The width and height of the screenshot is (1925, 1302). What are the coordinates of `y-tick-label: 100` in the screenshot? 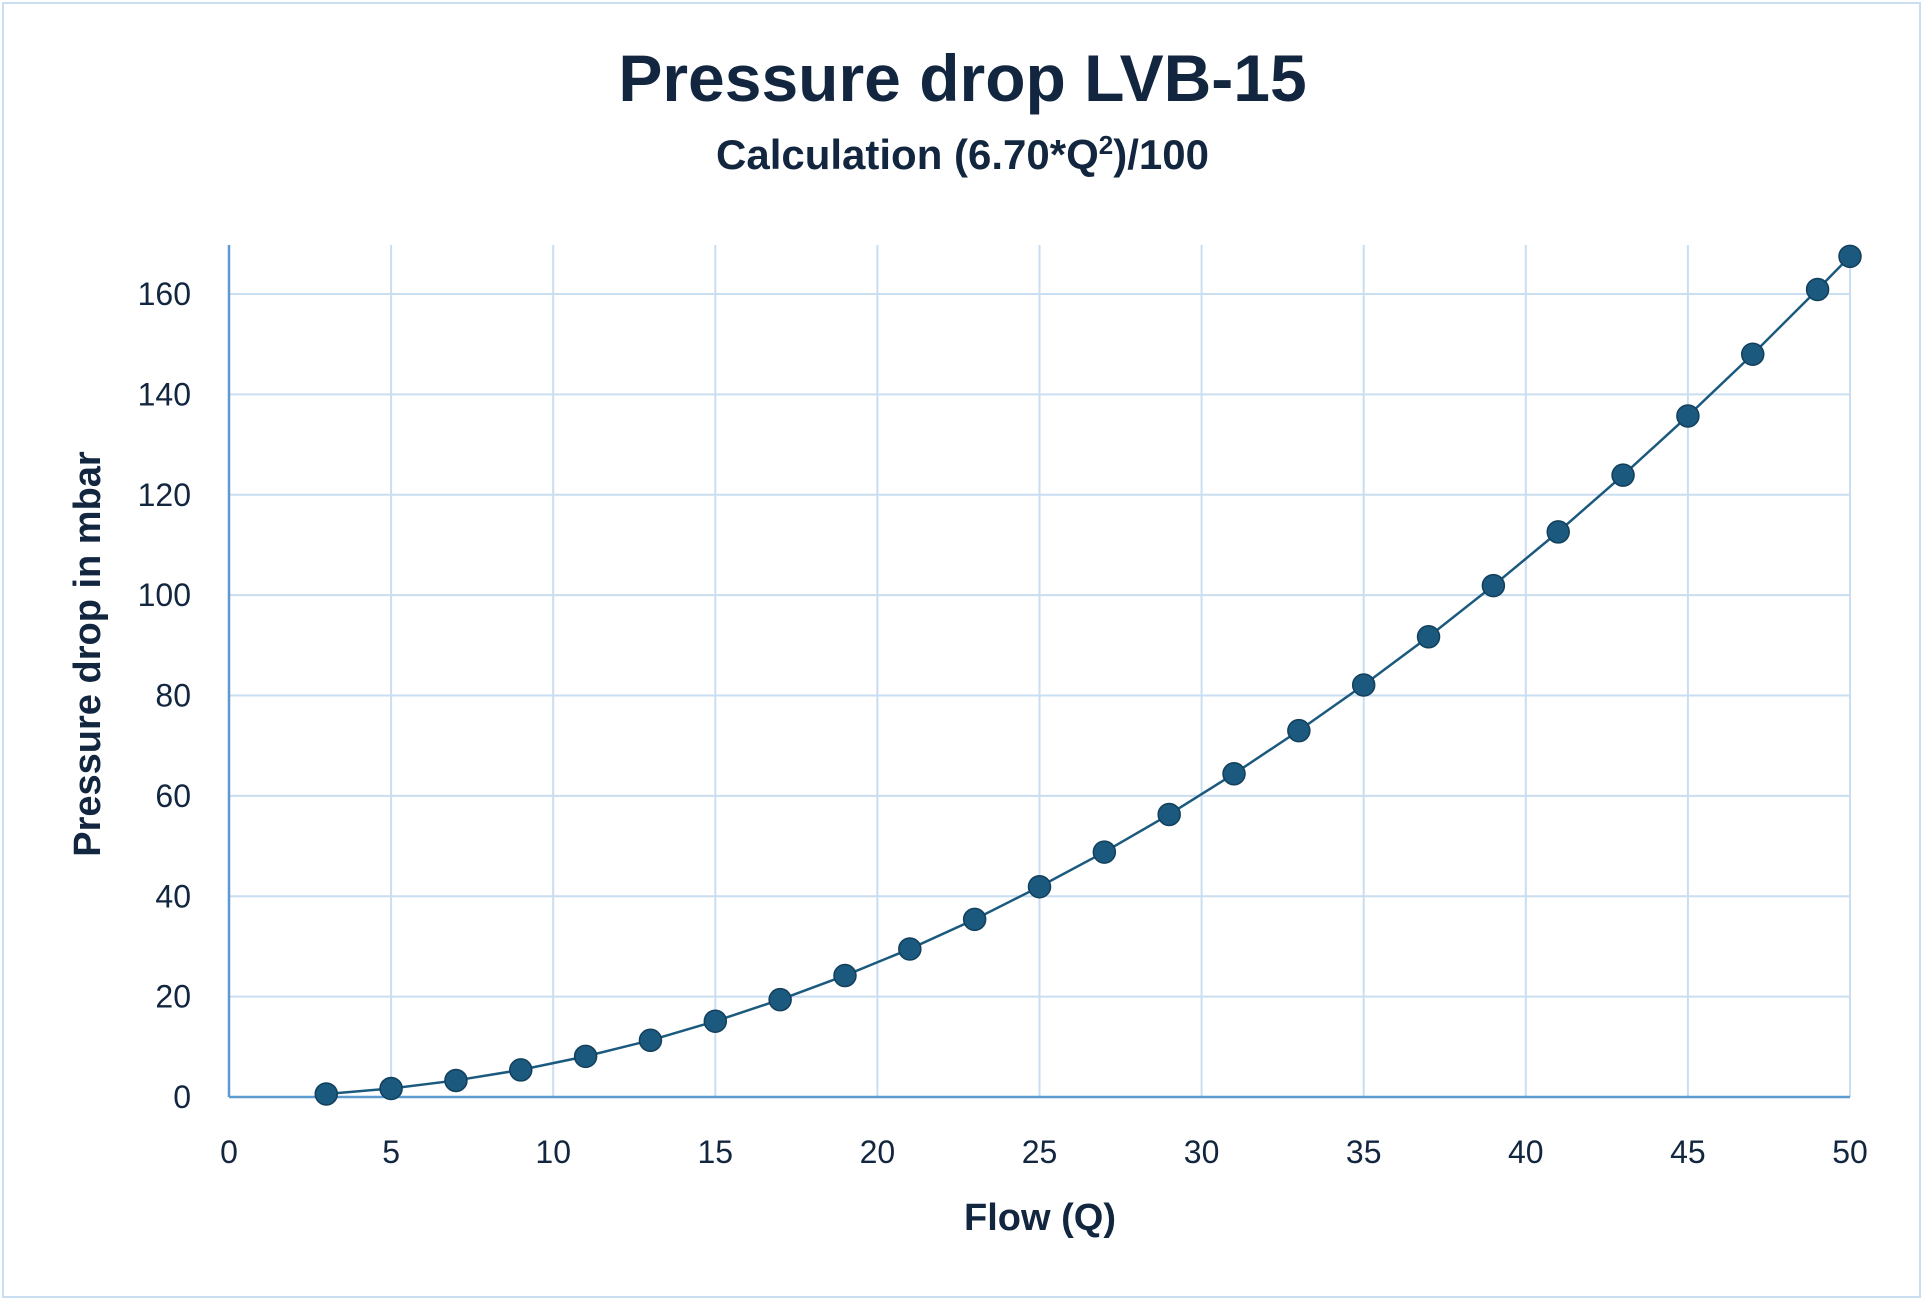 It's located at (164, 595).